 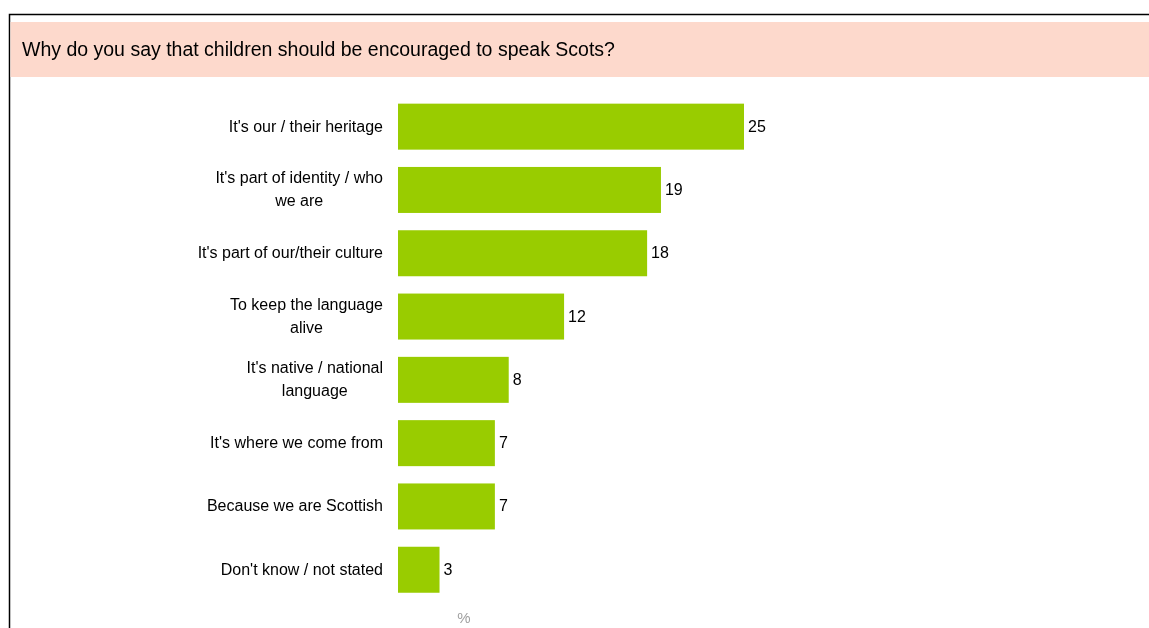 I want to click on y-tick-label: To keep the language alive, so click(x=306, y=316).